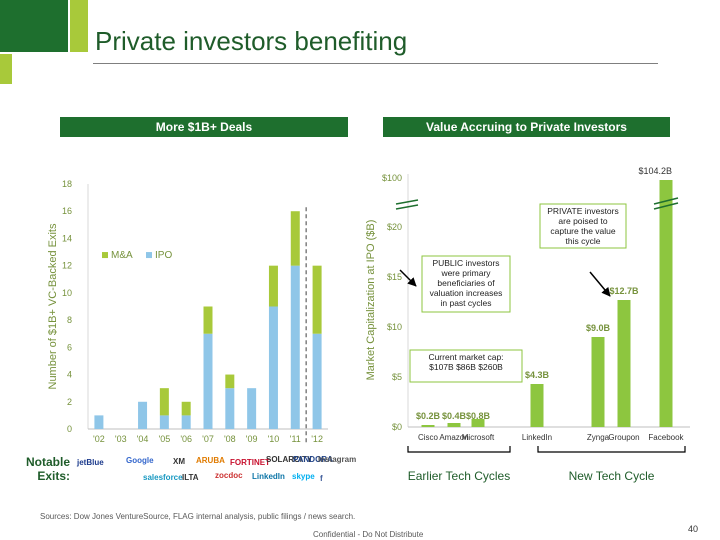 Image resolution: width=720 pixels, height=540 pixels. What do you see at coordinates (368, 534) in the screenshot?
I see `confidential-note: Confidential - Do Not Distribute` at bounding box center [368, 534].